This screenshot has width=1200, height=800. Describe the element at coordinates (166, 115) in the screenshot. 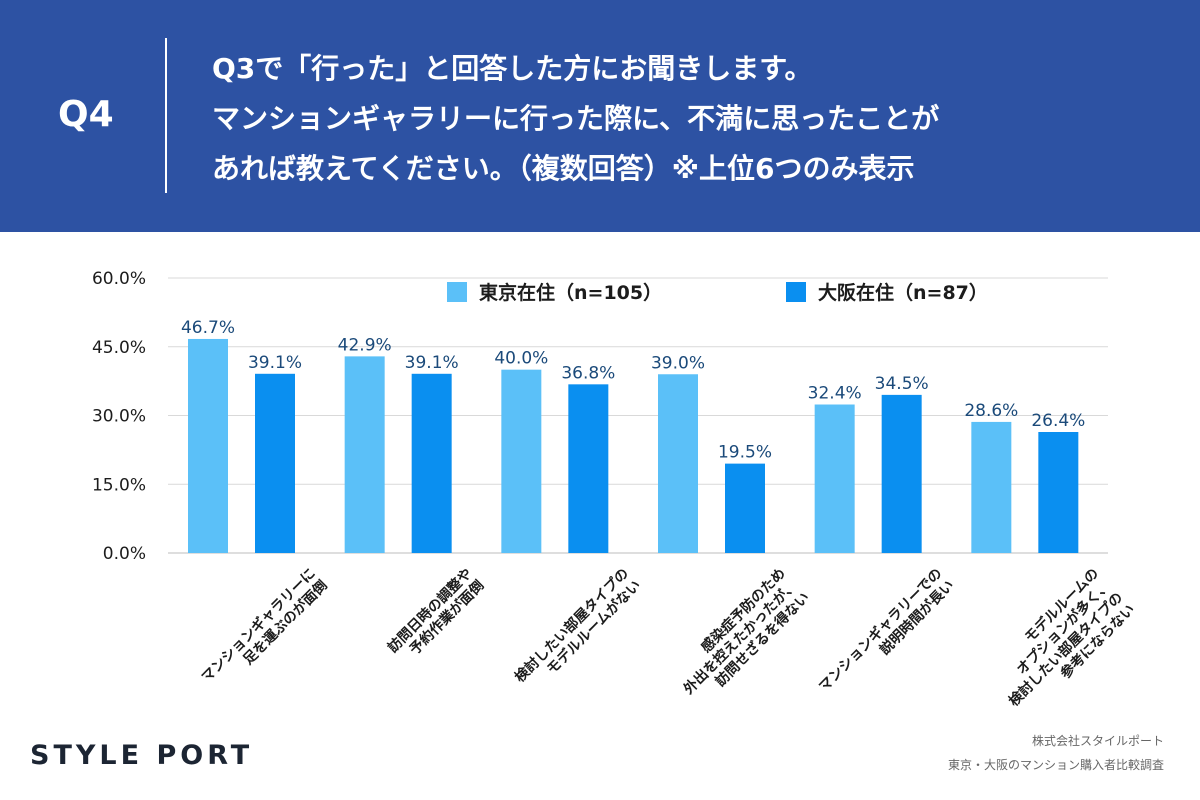

I see `header-divider` at that location.